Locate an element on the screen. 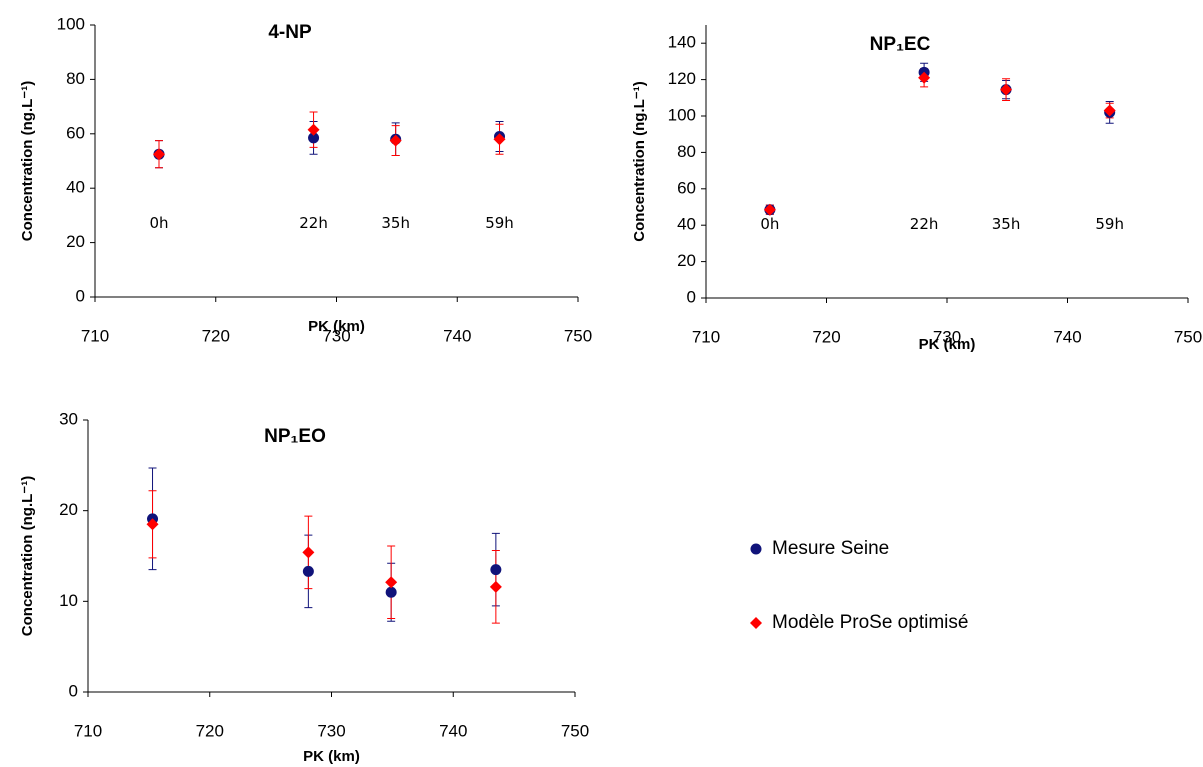 The image size is (1203, 767). legend-label: Modèle ProSe optimisé is located at coordinates (870, 622).